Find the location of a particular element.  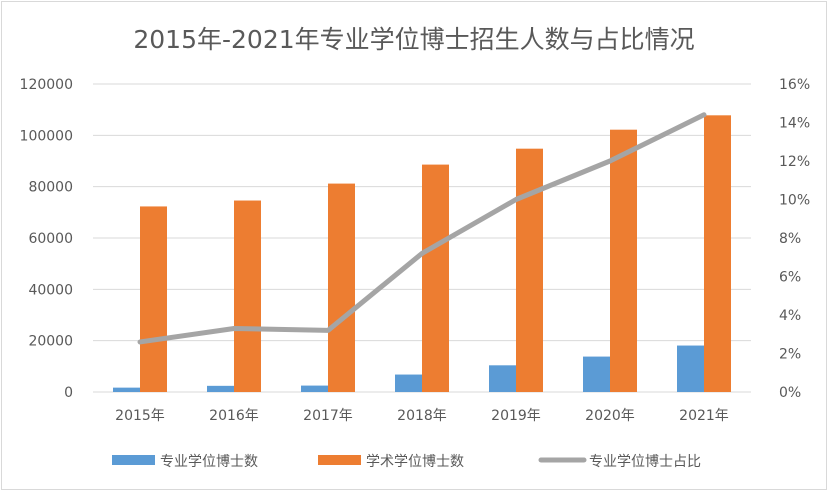

right-tick-label: 6% is located at coordinates (790, 278).